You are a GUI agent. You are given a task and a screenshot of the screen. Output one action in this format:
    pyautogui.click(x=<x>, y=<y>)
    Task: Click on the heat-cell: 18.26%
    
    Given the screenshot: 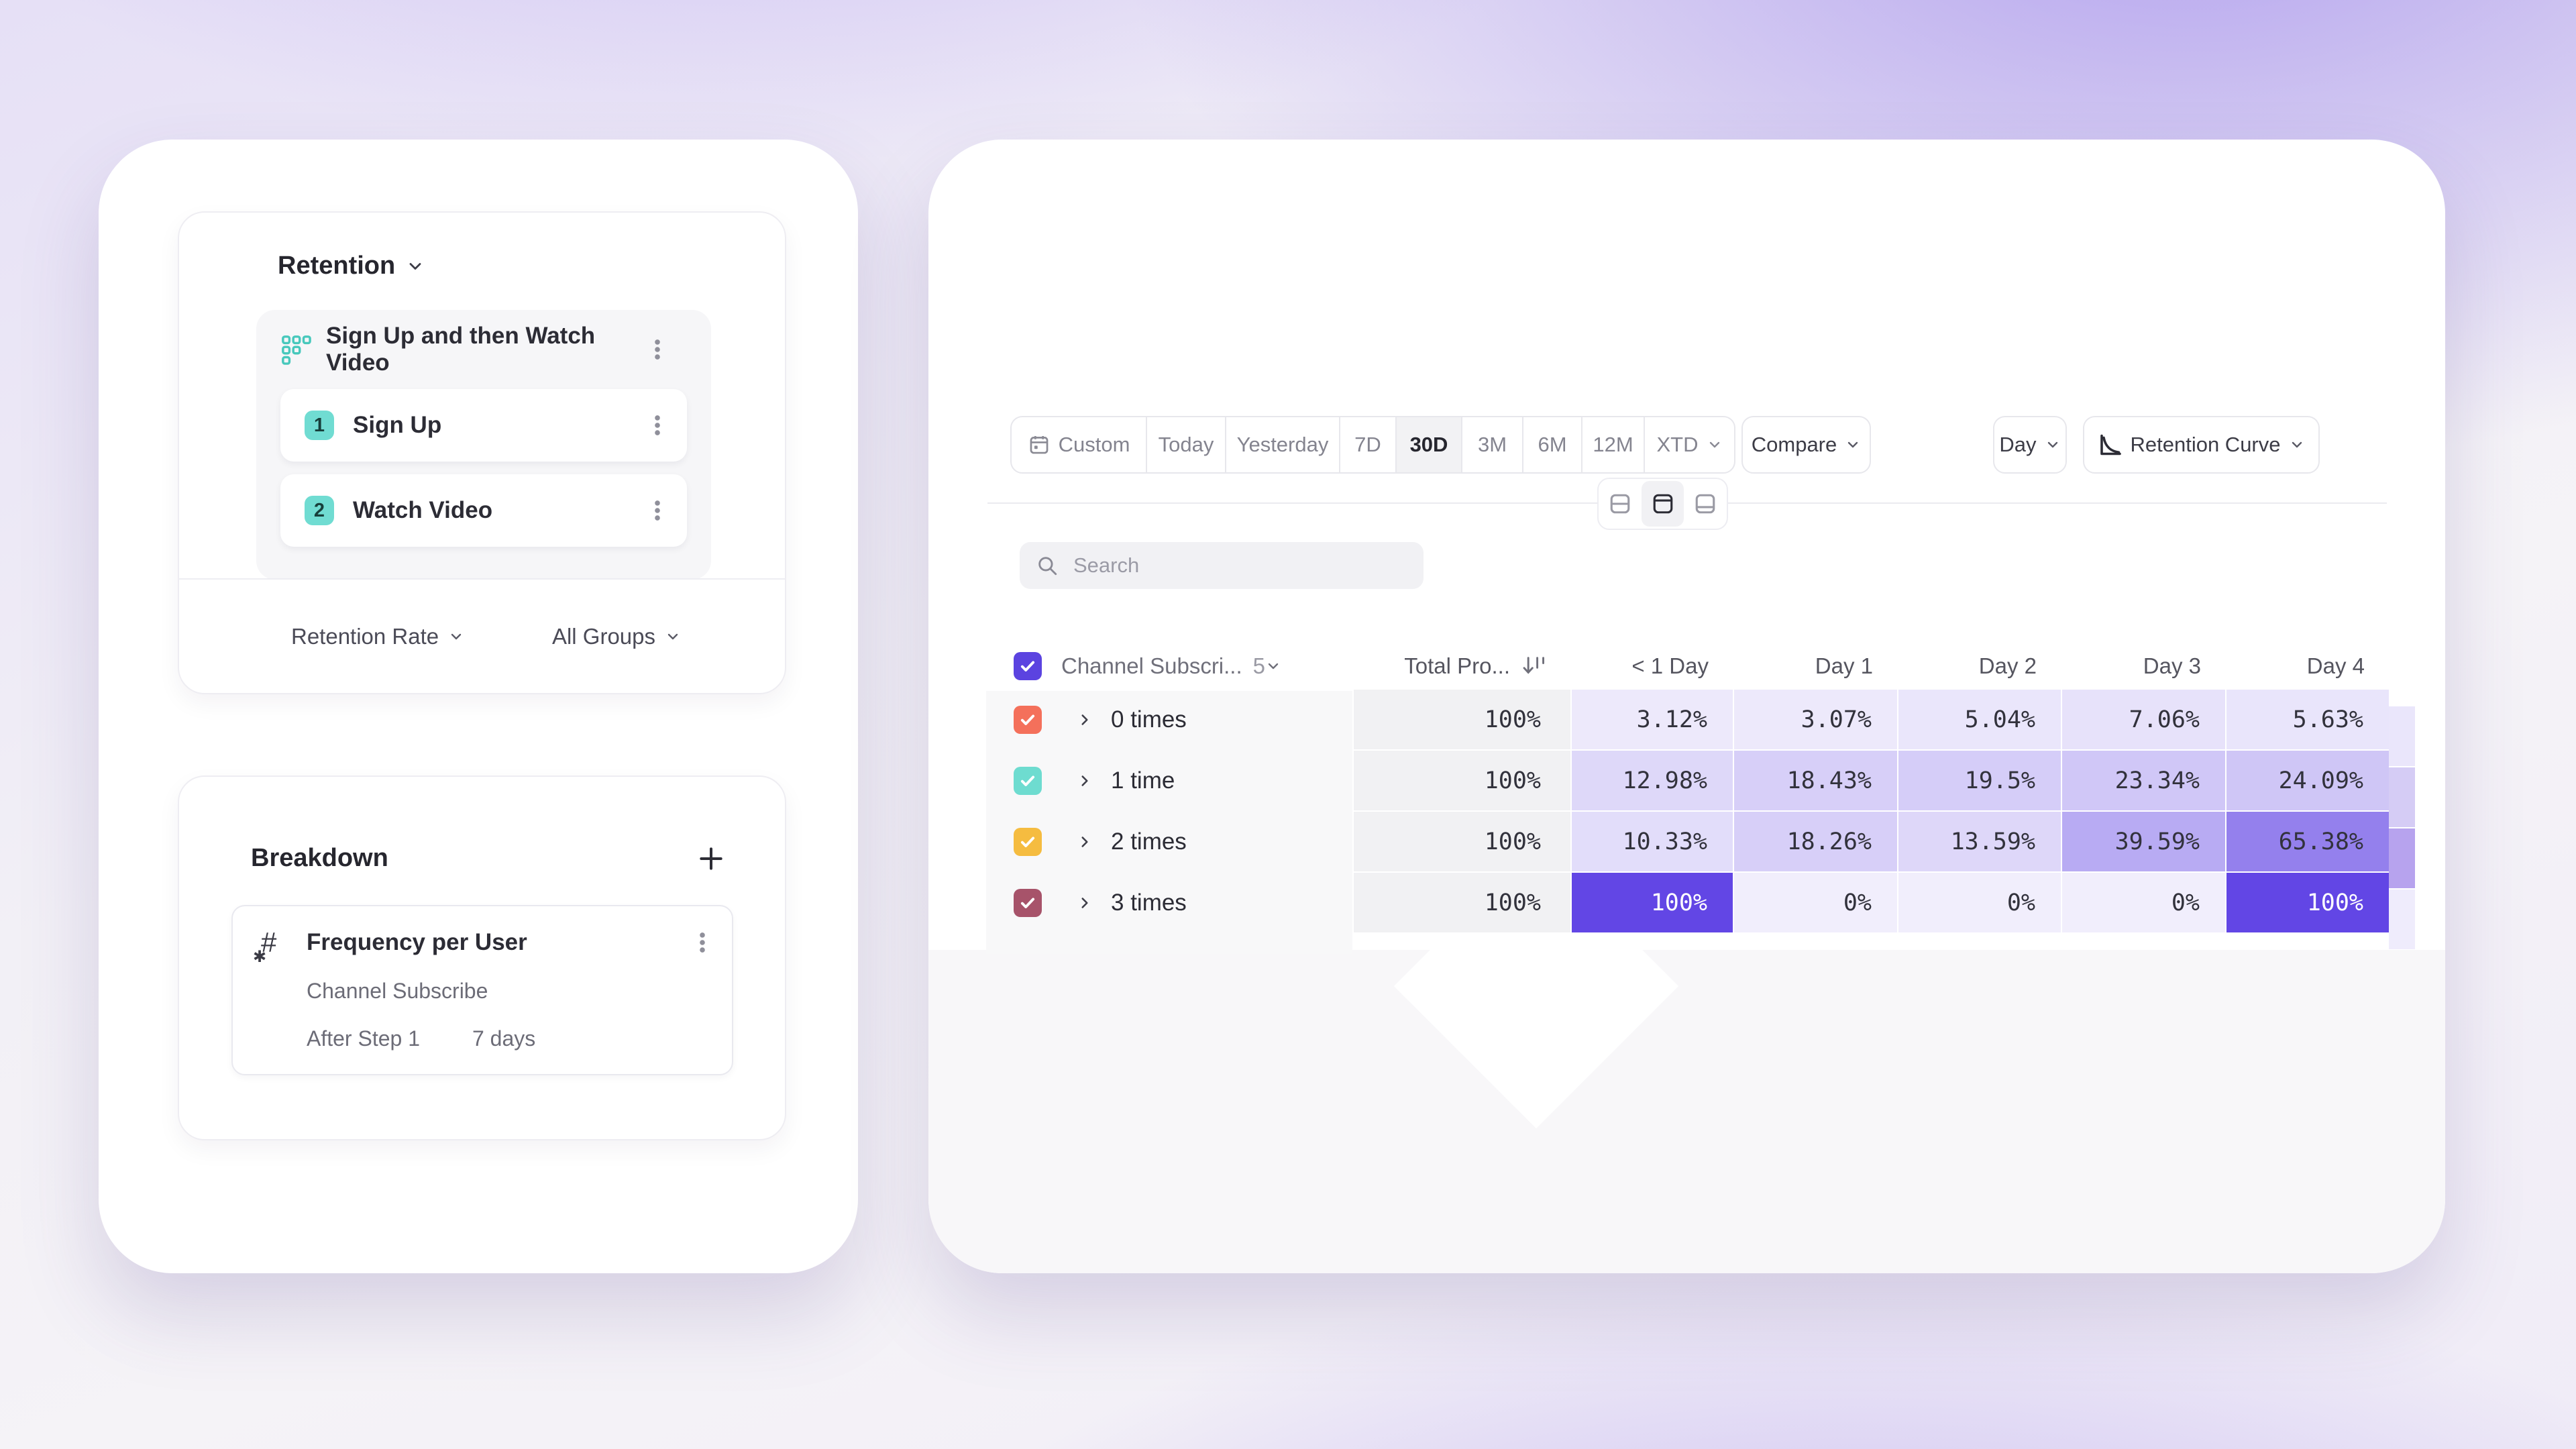 What is the action you would take?
    pyautogui.click(x=1815, y=841)
    